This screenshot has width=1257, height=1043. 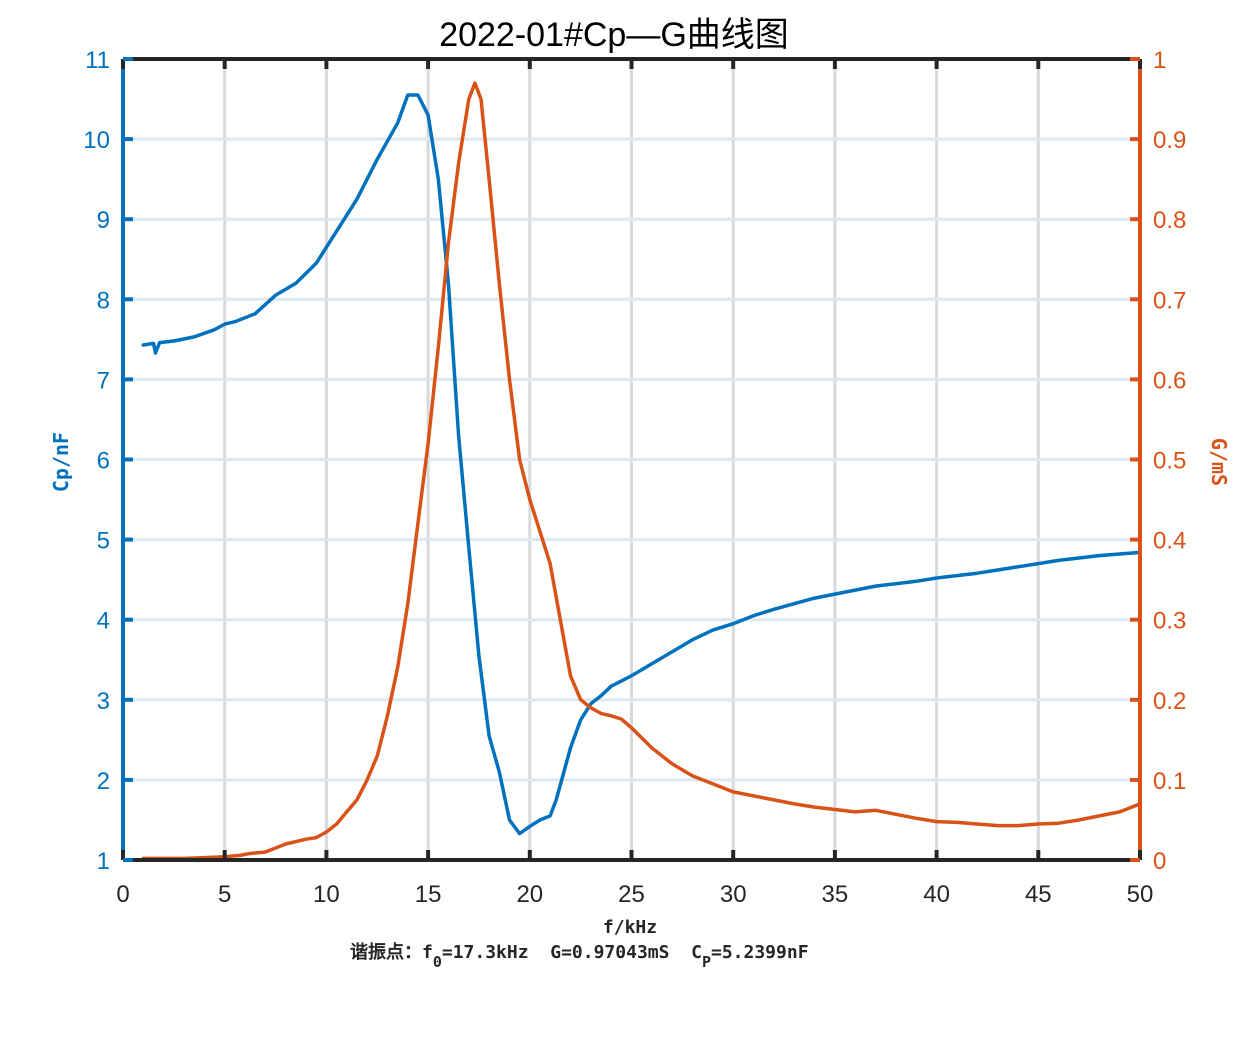 I want to click on y-right-tick-label: 0.5, so click(x=1169, y=461).